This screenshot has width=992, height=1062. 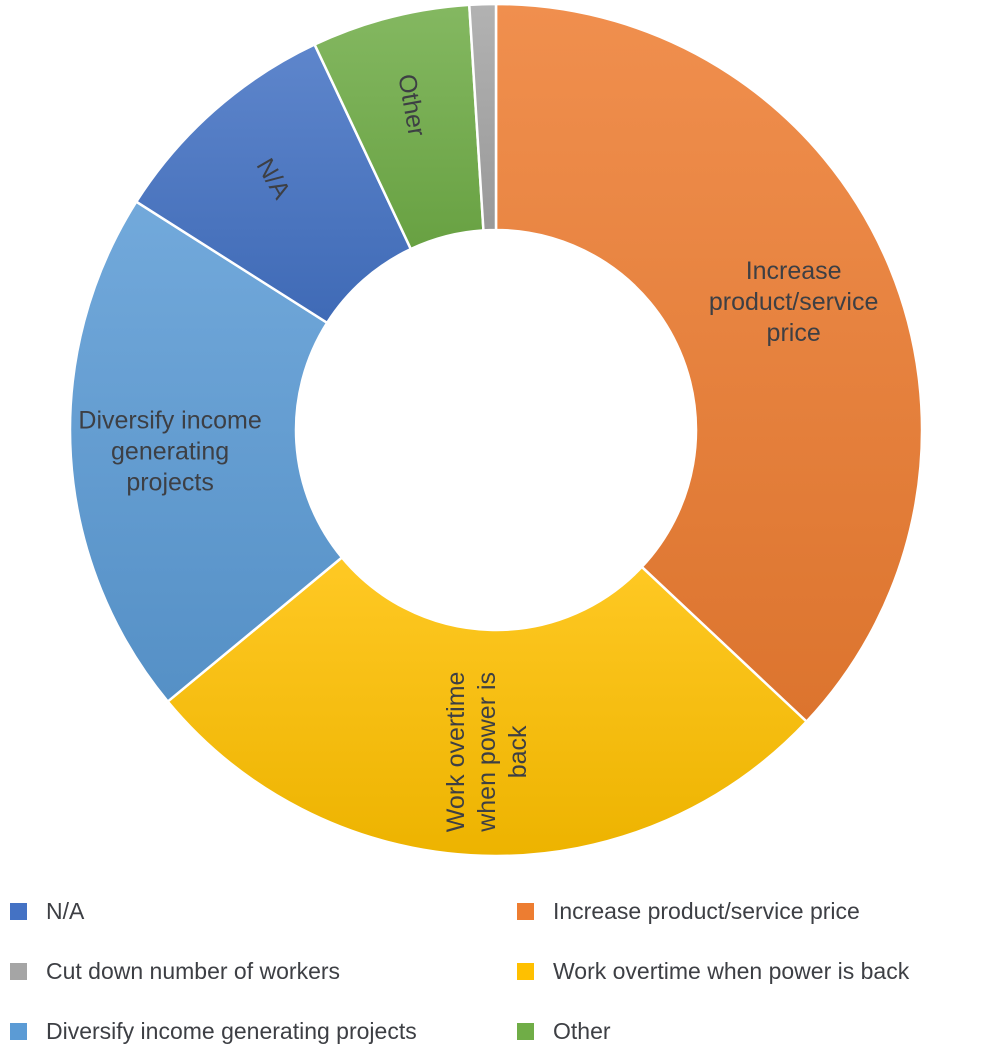 I want to click on slice-n-a, so click(x=273, y=183).